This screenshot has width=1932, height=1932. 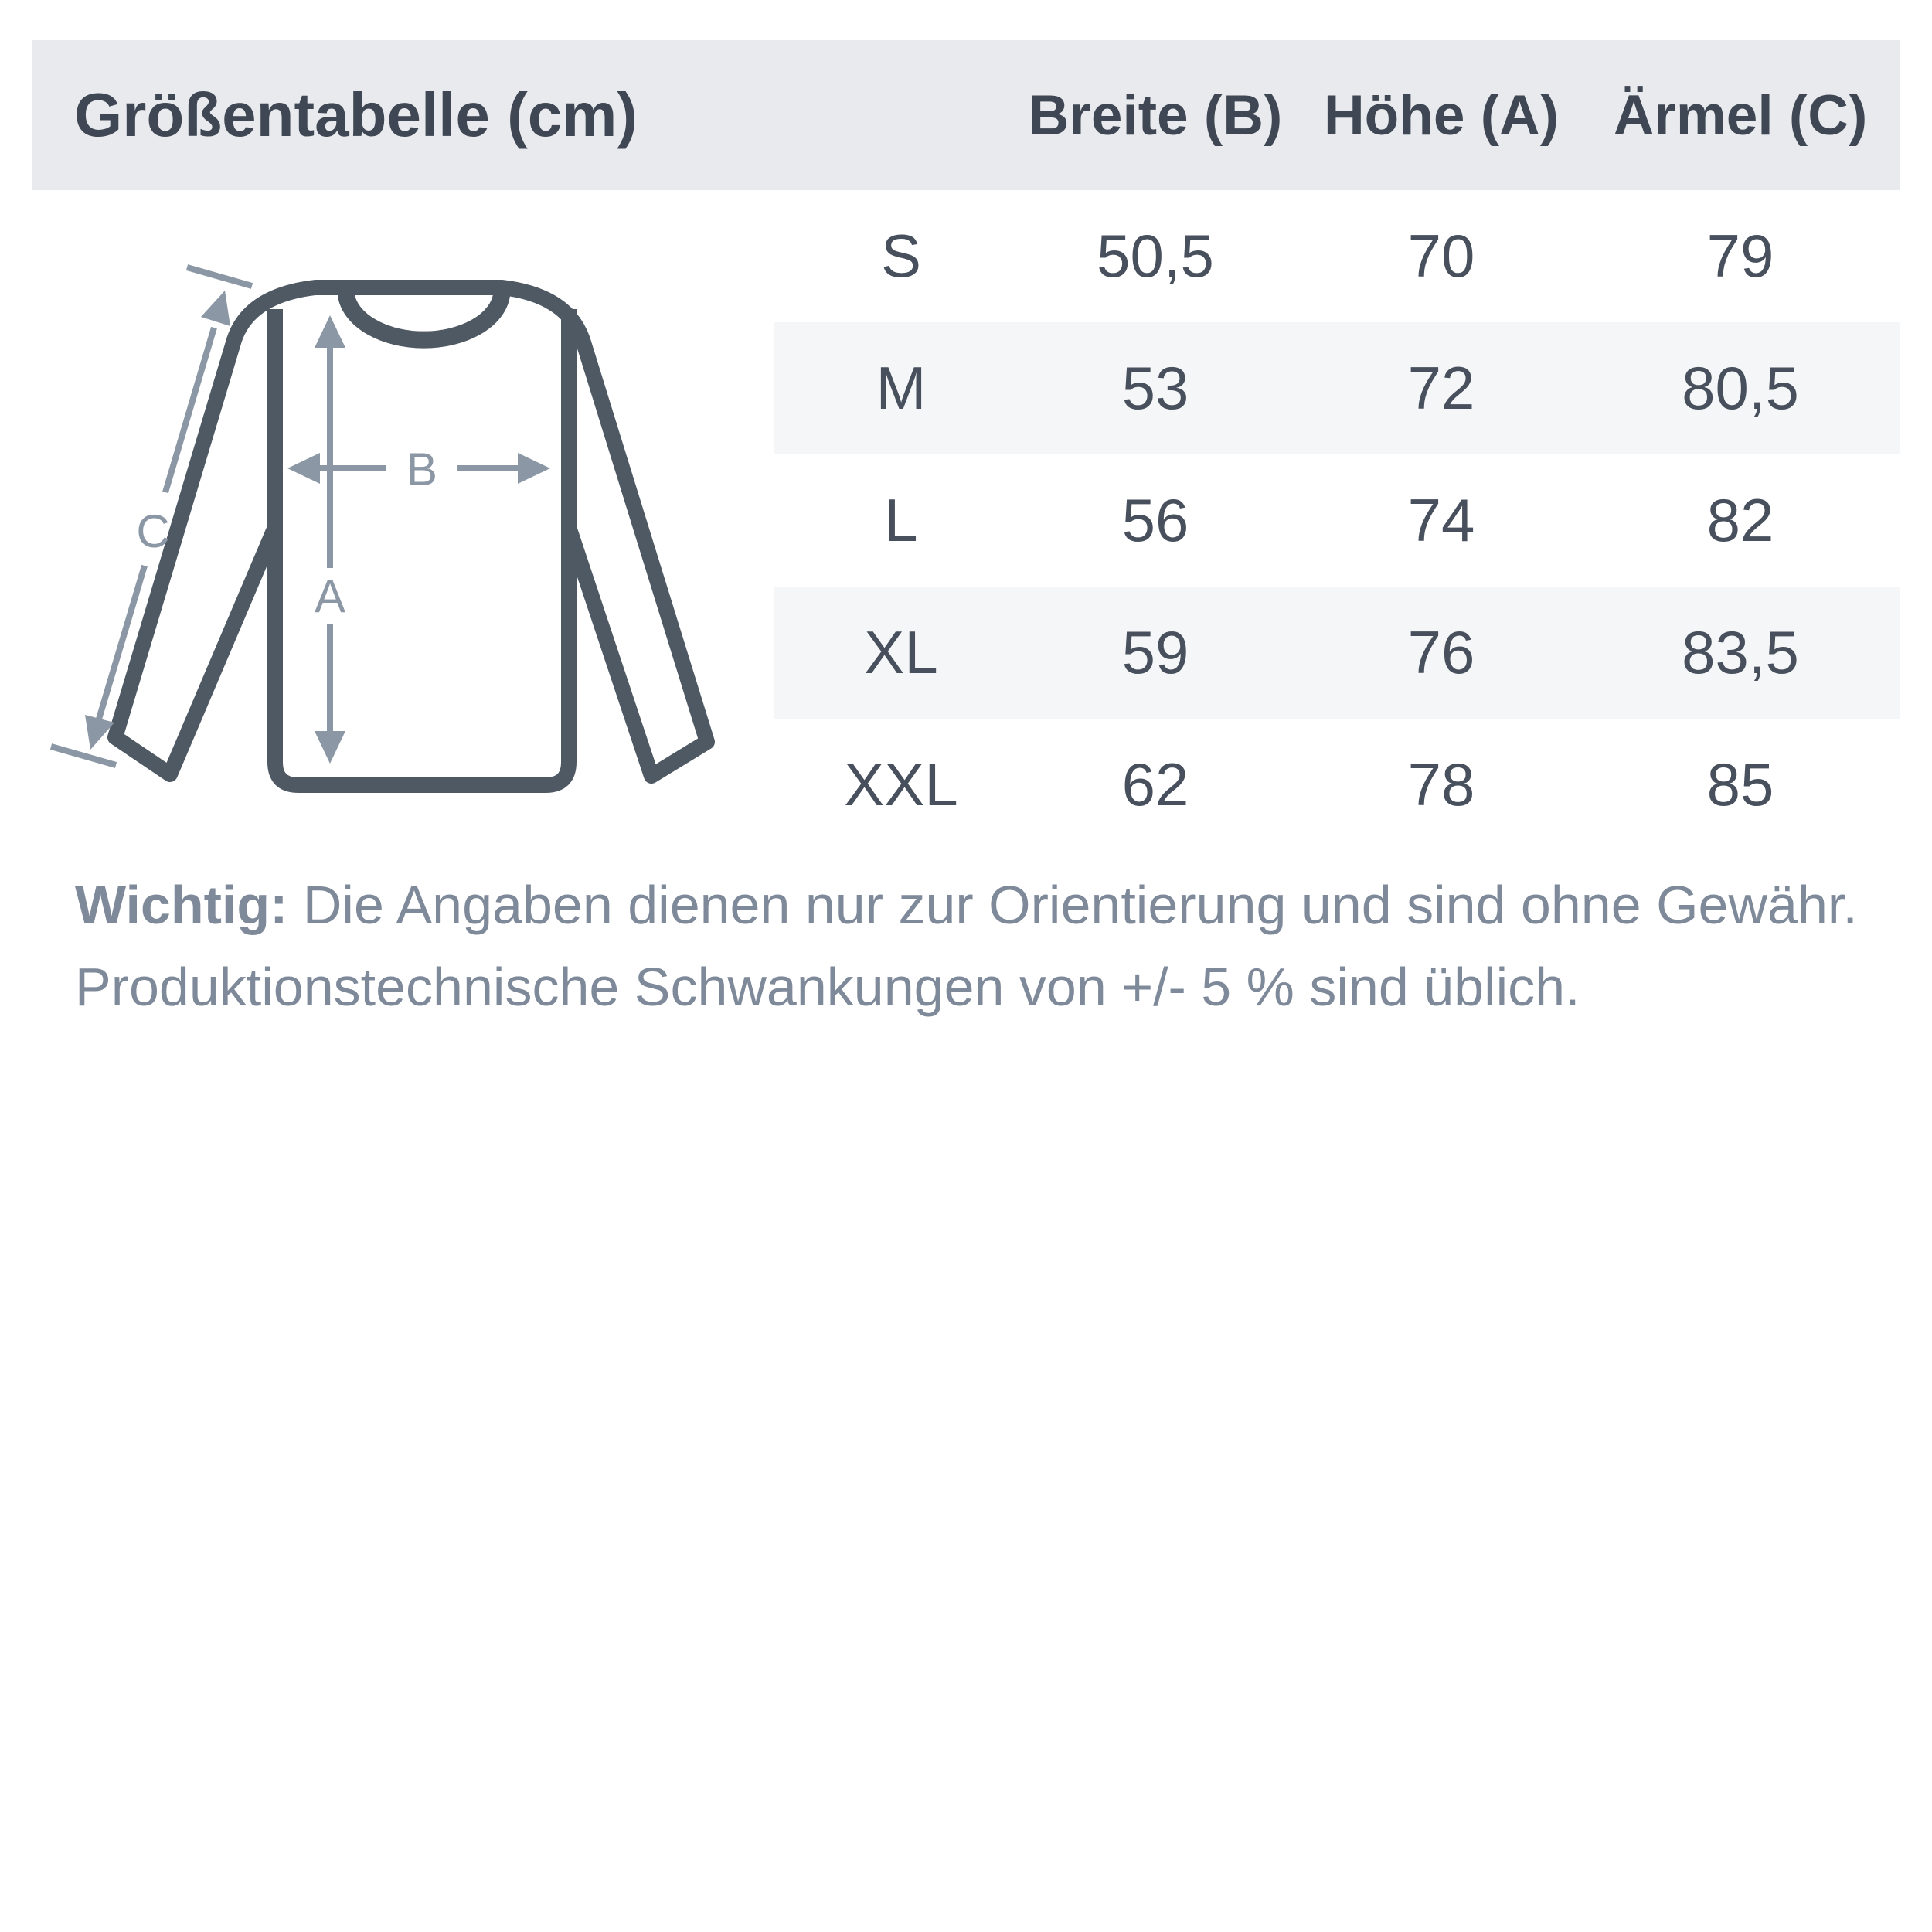 I want to click on table-header-band: Größentabelle (cm), so click(x=966, y=115).